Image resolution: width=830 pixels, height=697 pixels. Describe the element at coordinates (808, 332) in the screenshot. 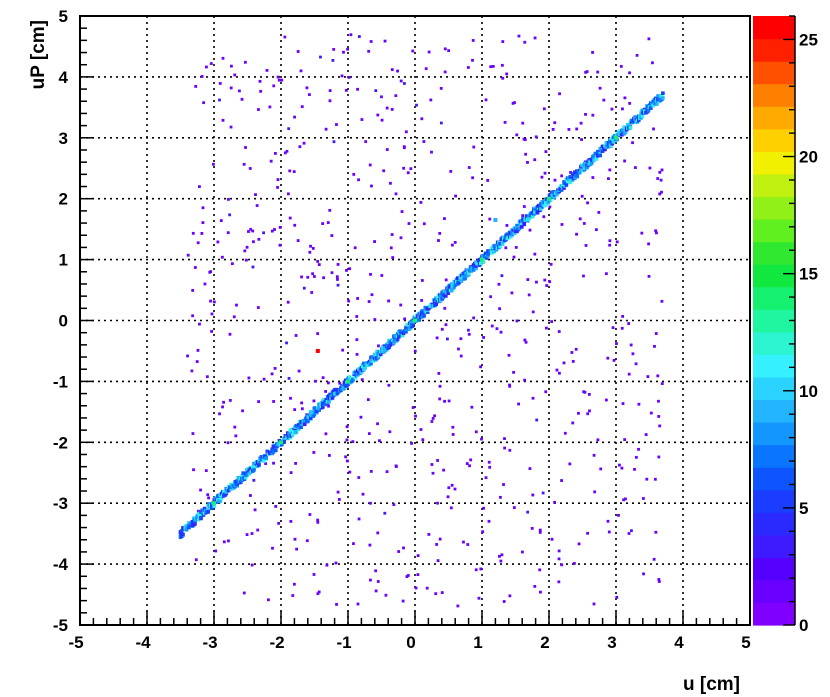

I see `color-bar-labels: 0 5 10 15 20 25` at that location.